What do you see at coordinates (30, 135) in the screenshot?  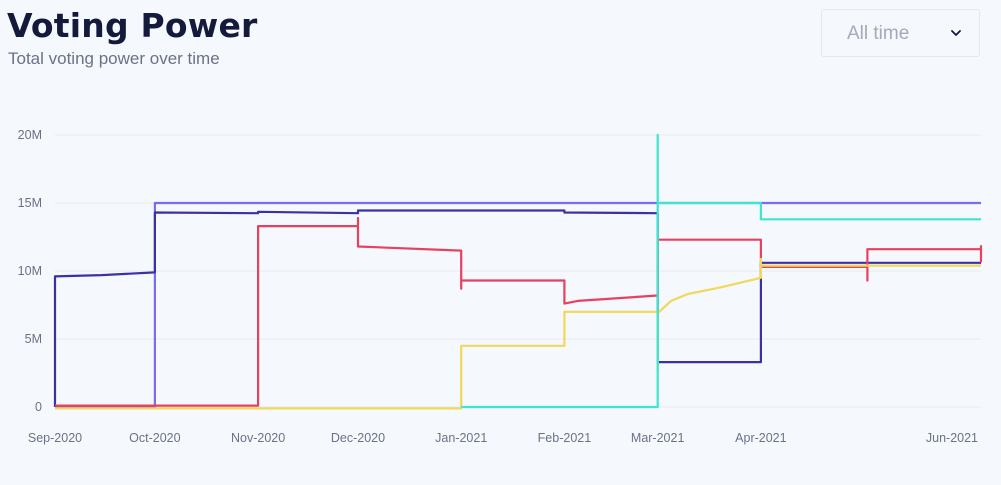 I see `y-tick-label: 20M` at bounding box center [30, 135].